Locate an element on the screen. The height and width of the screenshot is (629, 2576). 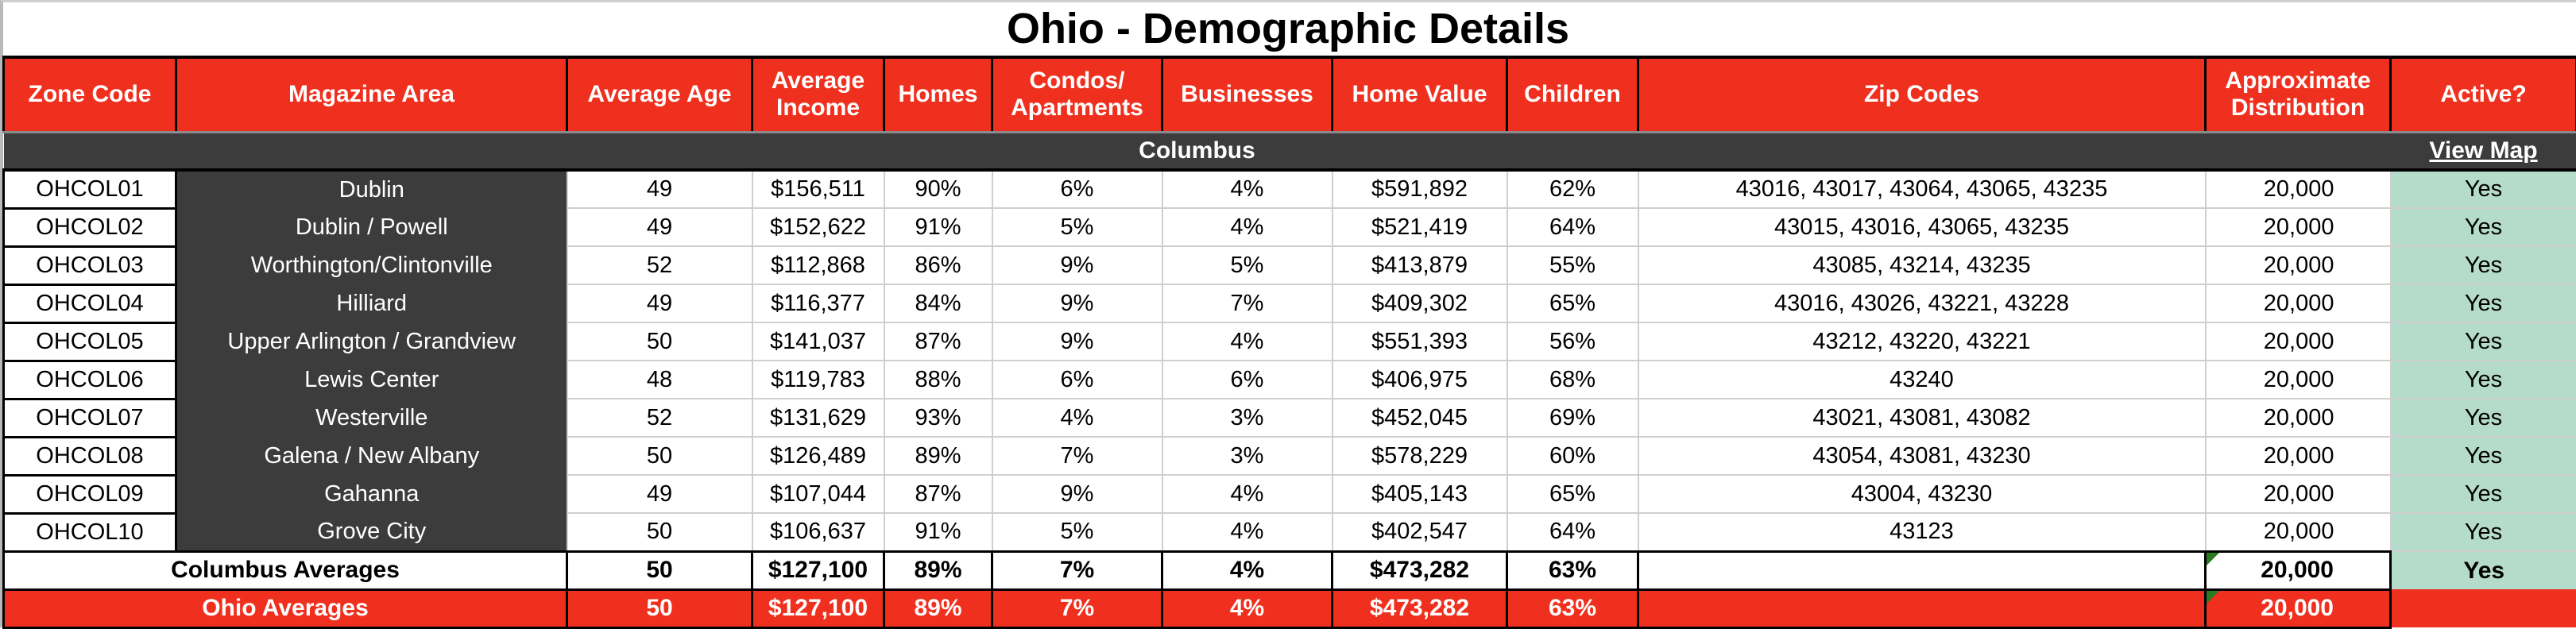
zone-code-cell: OHCOL02 is located at coordinates (90, 227).